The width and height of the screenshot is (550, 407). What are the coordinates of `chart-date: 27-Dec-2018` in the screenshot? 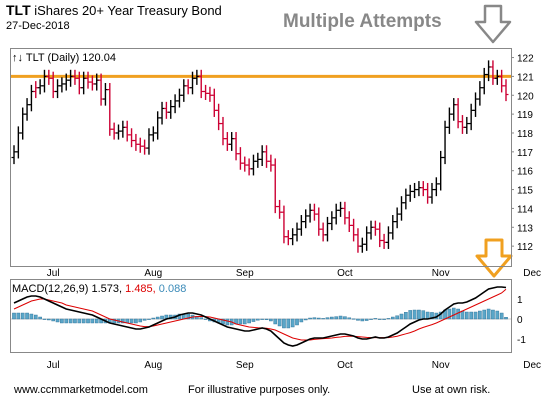 It's located at (38, 26).